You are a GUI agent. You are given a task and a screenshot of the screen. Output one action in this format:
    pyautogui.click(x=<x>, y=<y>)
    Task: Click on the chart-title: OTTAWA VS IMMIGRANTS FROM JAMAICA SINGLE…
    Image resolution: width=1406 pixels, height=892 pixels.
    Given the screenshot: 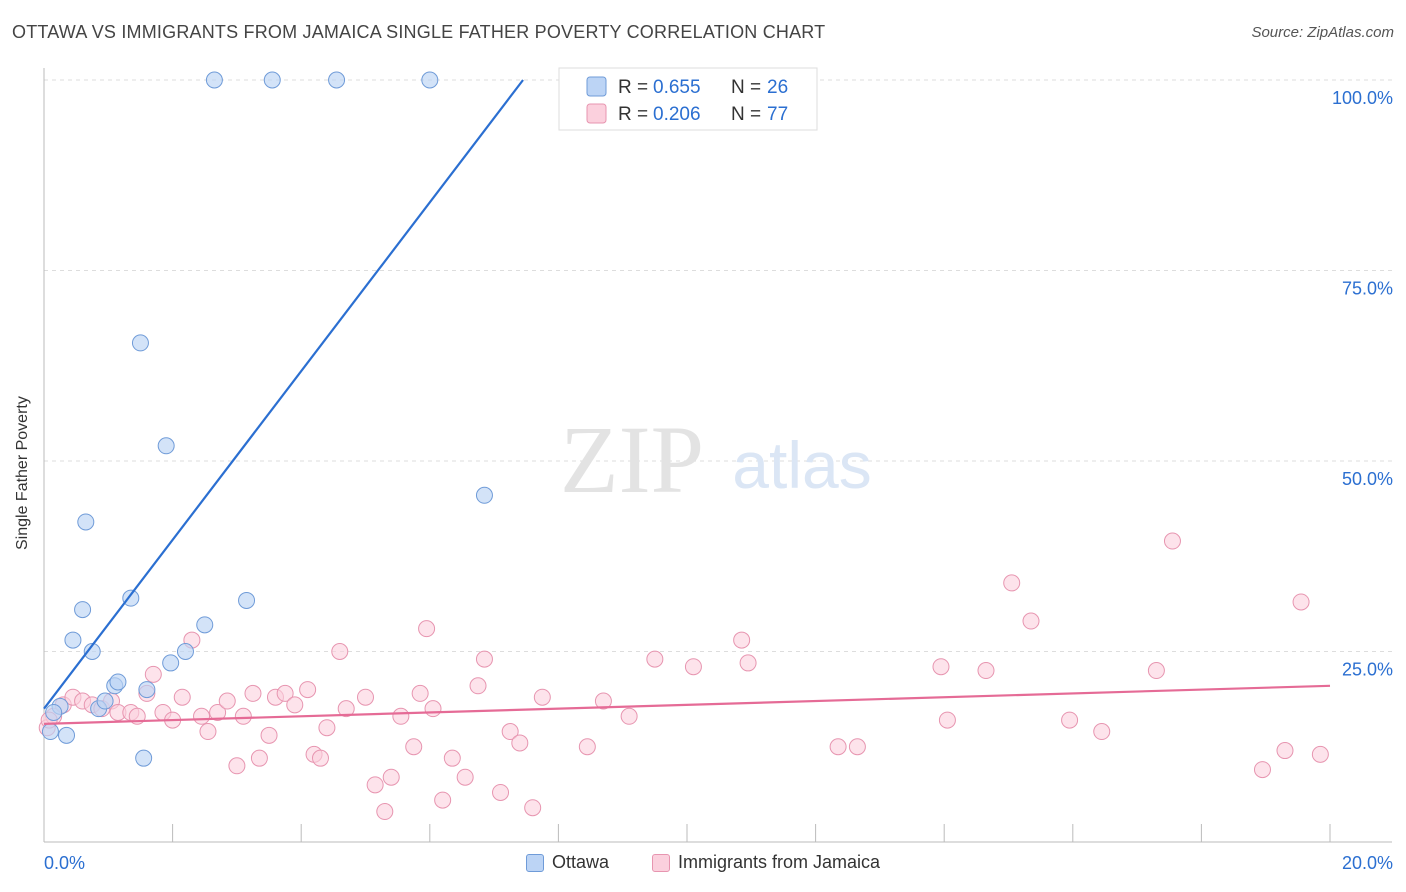 What is the action you would take?
    pyautogui.click(x=419, y=32)
    